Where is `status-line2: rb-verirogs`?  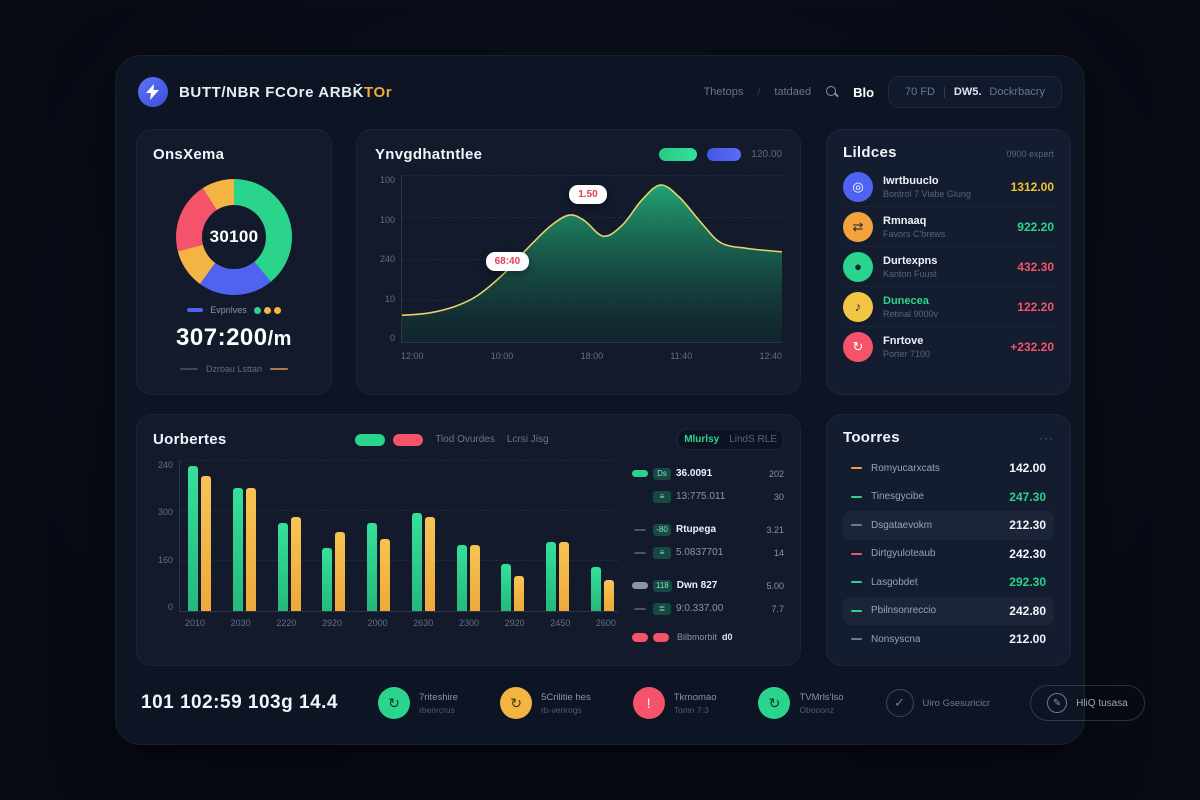 status-line2: rb-verirogs is located at coordinates (561, 709).